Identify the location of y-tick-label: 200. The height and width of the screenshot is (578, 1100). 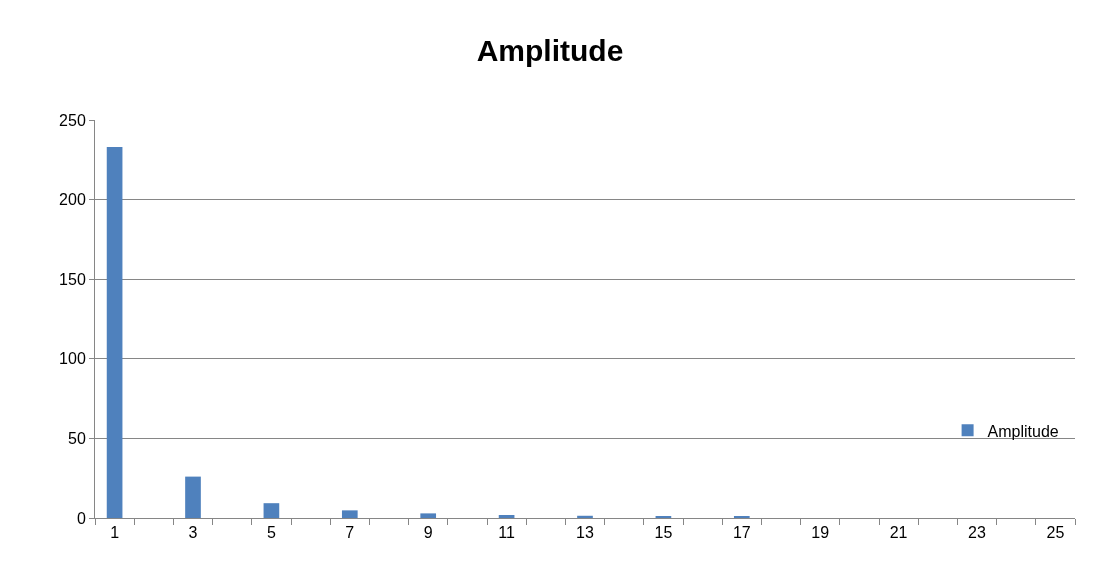
(72, 200).